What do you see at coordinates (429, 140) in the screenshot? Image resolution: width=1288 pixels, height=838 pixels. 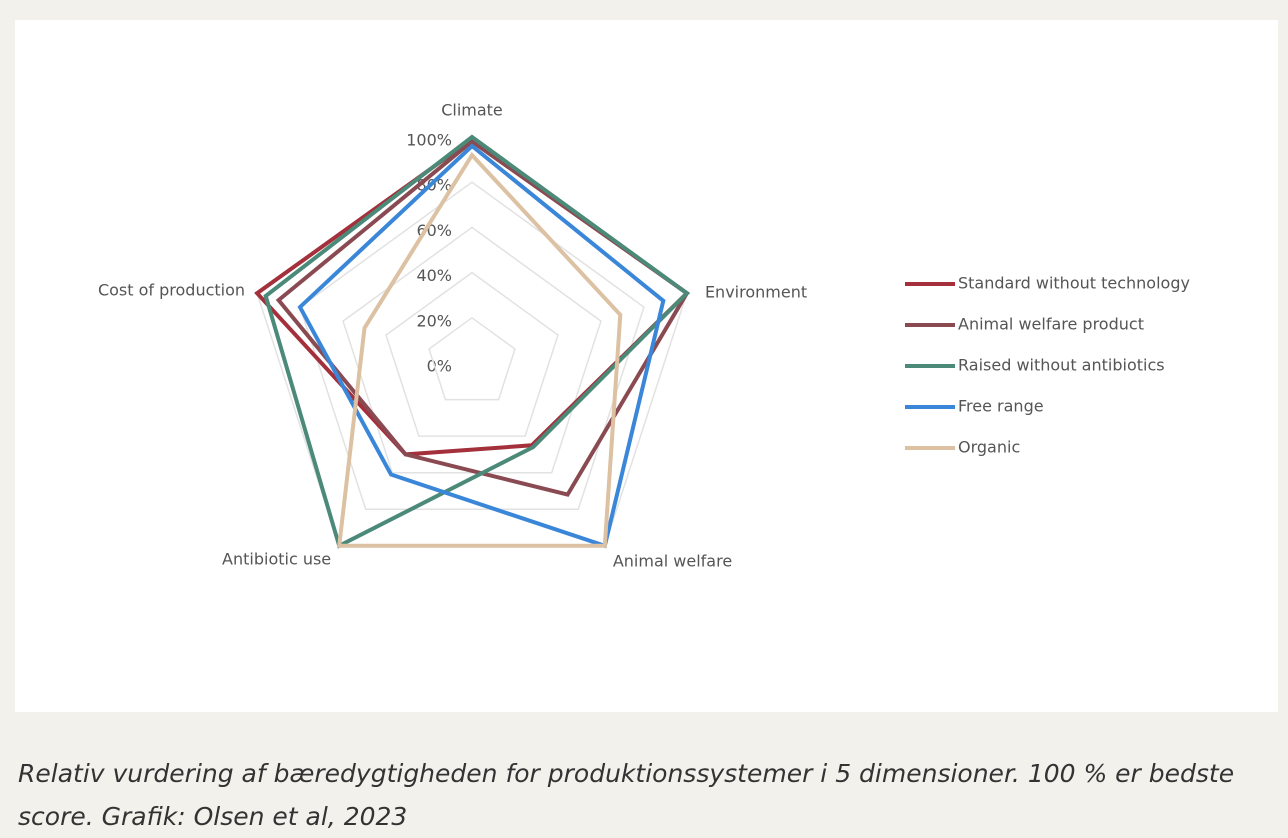 I see `r-tick-label: 100%` at bounding box center [429, 140].